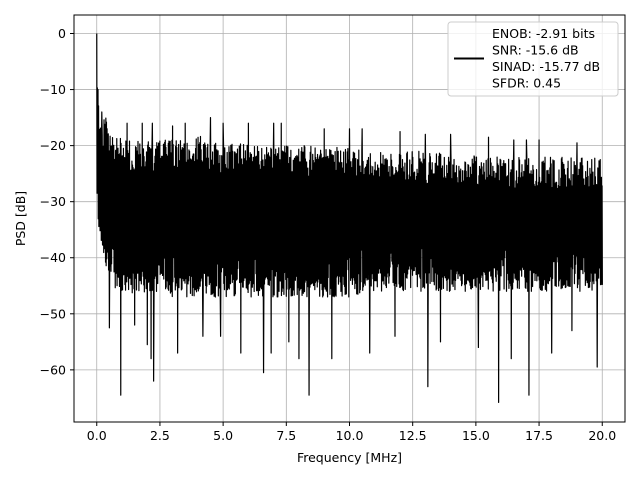  I want to click on legend-snr: SNR: -15.6 dB, so click(535, 50).